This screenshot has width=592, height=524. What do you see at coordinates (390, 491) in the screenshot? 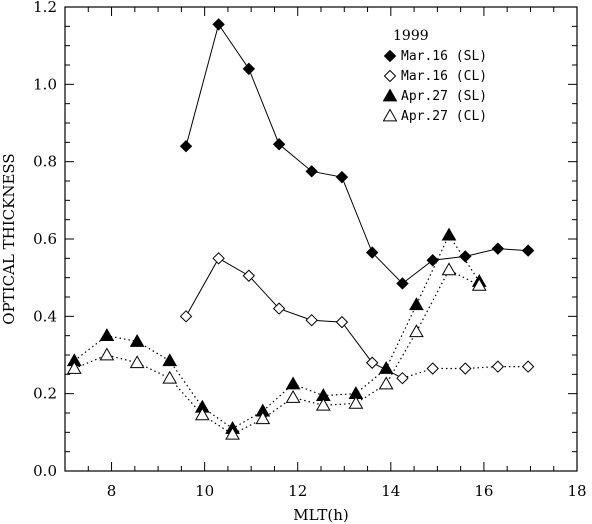
I see `x-tick-label: 14` at bounding box center [390, 491].